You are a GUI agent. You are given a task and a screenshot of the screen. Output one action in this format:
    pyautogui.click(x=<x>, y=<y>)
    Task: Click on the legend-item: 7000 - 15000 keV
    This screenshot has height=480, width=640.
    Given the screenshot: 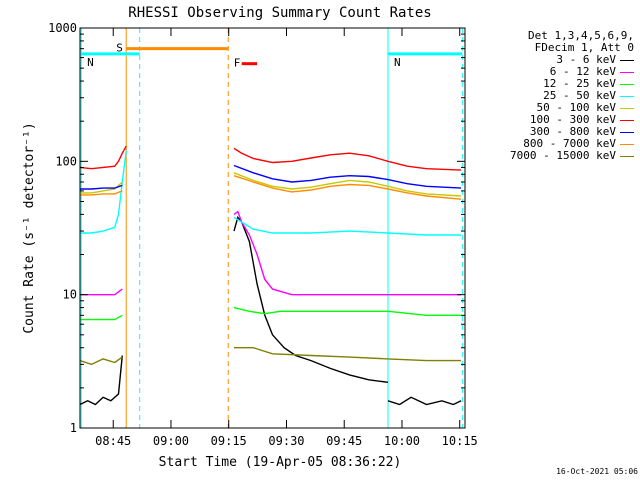 What is the action you would take?
    pyautogui.click(x=572, y=156)
    